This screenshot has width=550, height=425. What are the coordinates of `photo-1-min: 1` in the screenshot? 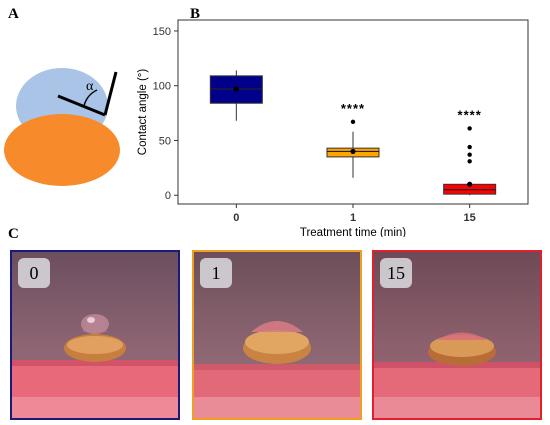 It's located at (277, 335).